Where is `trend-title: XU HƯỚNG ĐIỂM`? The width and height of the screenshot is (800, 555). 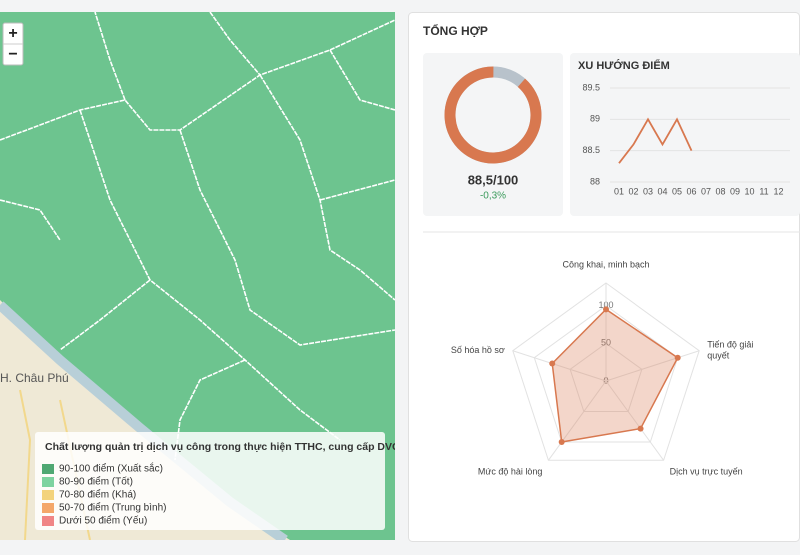
trend-title: XU HƯỚNG ĐIỂM is located at coordinates (624, 65).